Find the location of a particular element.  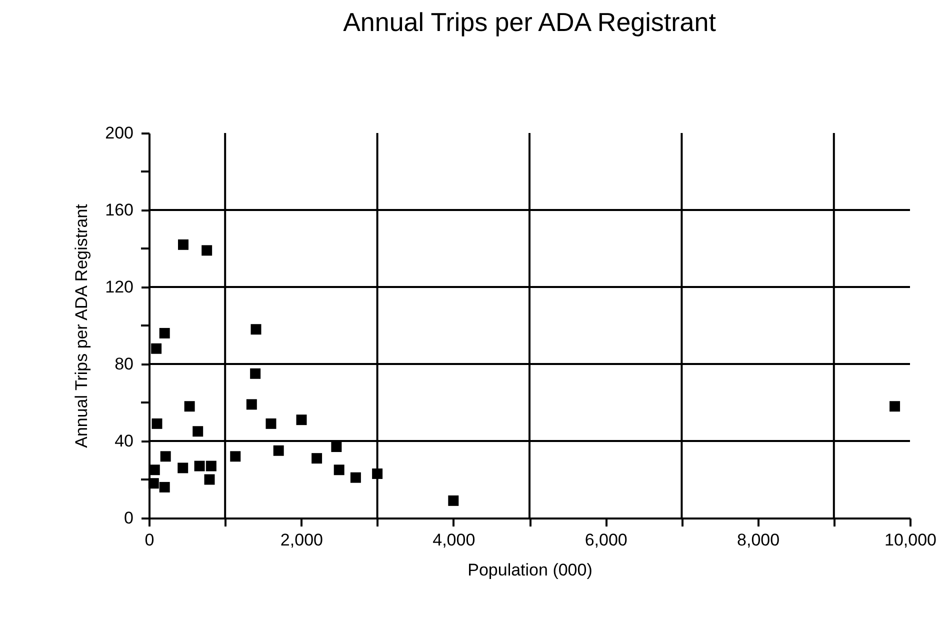

chart-title: Annual Trips per ADA Registrant is located at coordinates (530, 22).